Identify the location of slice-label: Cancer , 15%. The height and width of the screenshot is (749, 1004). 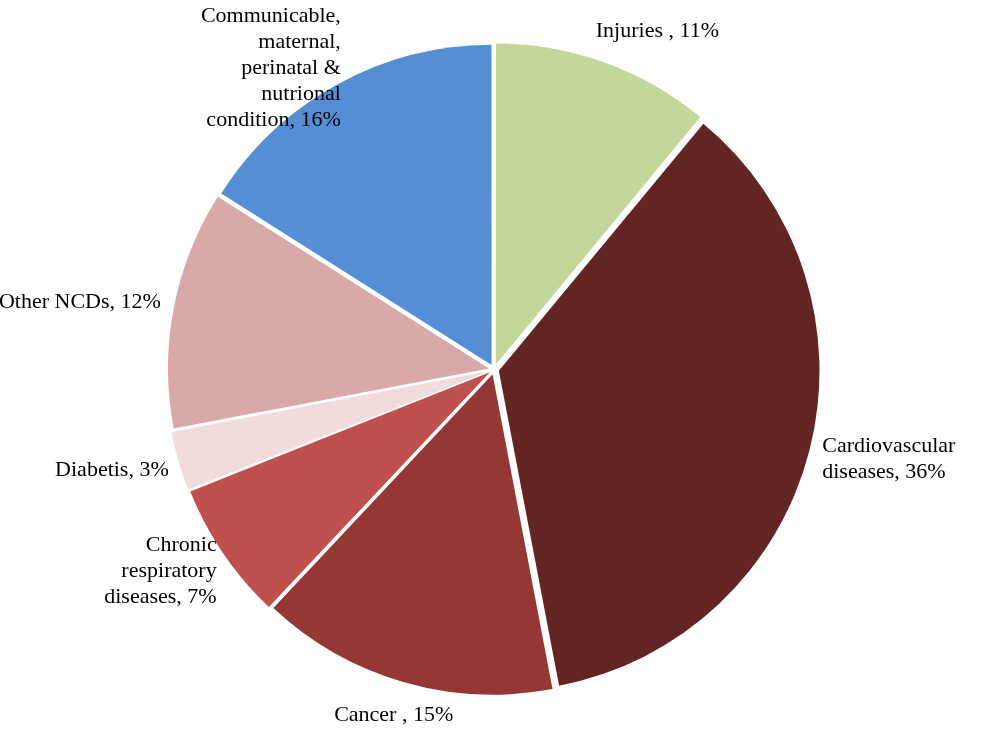
(394, 713).